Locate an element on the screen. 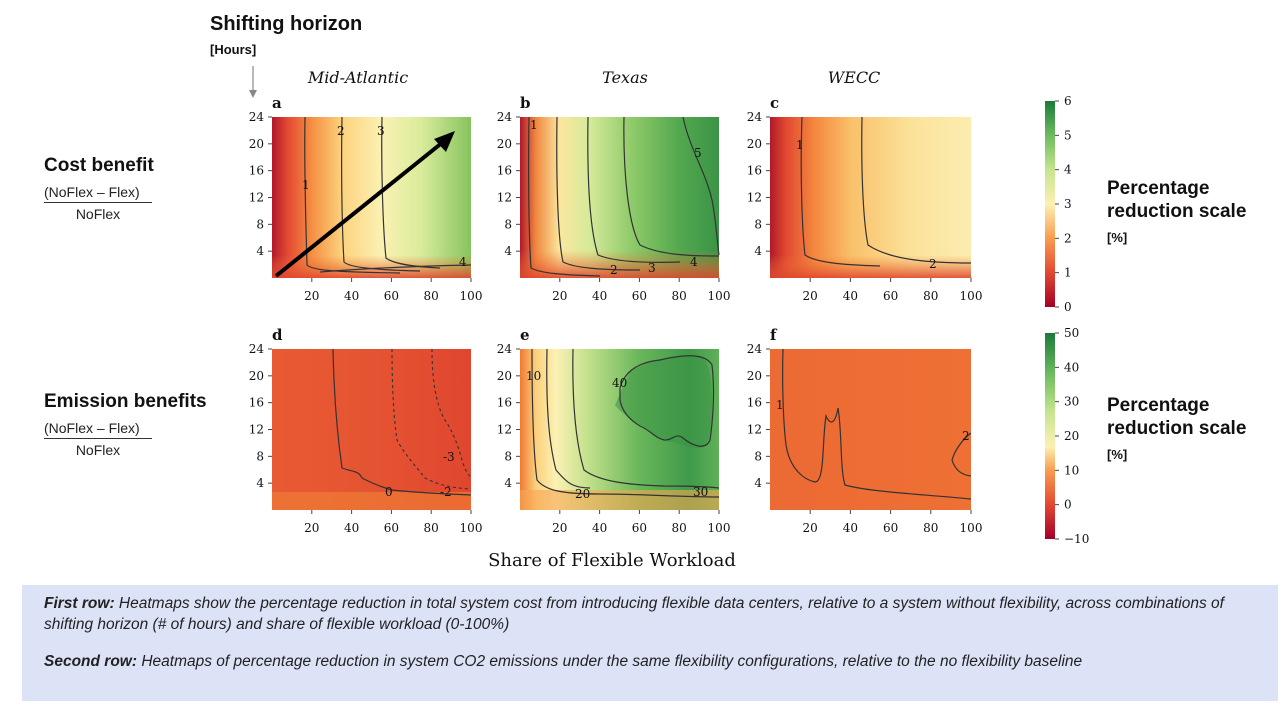  contour-label-b-4: 4 is located at coordinates (694, 262).